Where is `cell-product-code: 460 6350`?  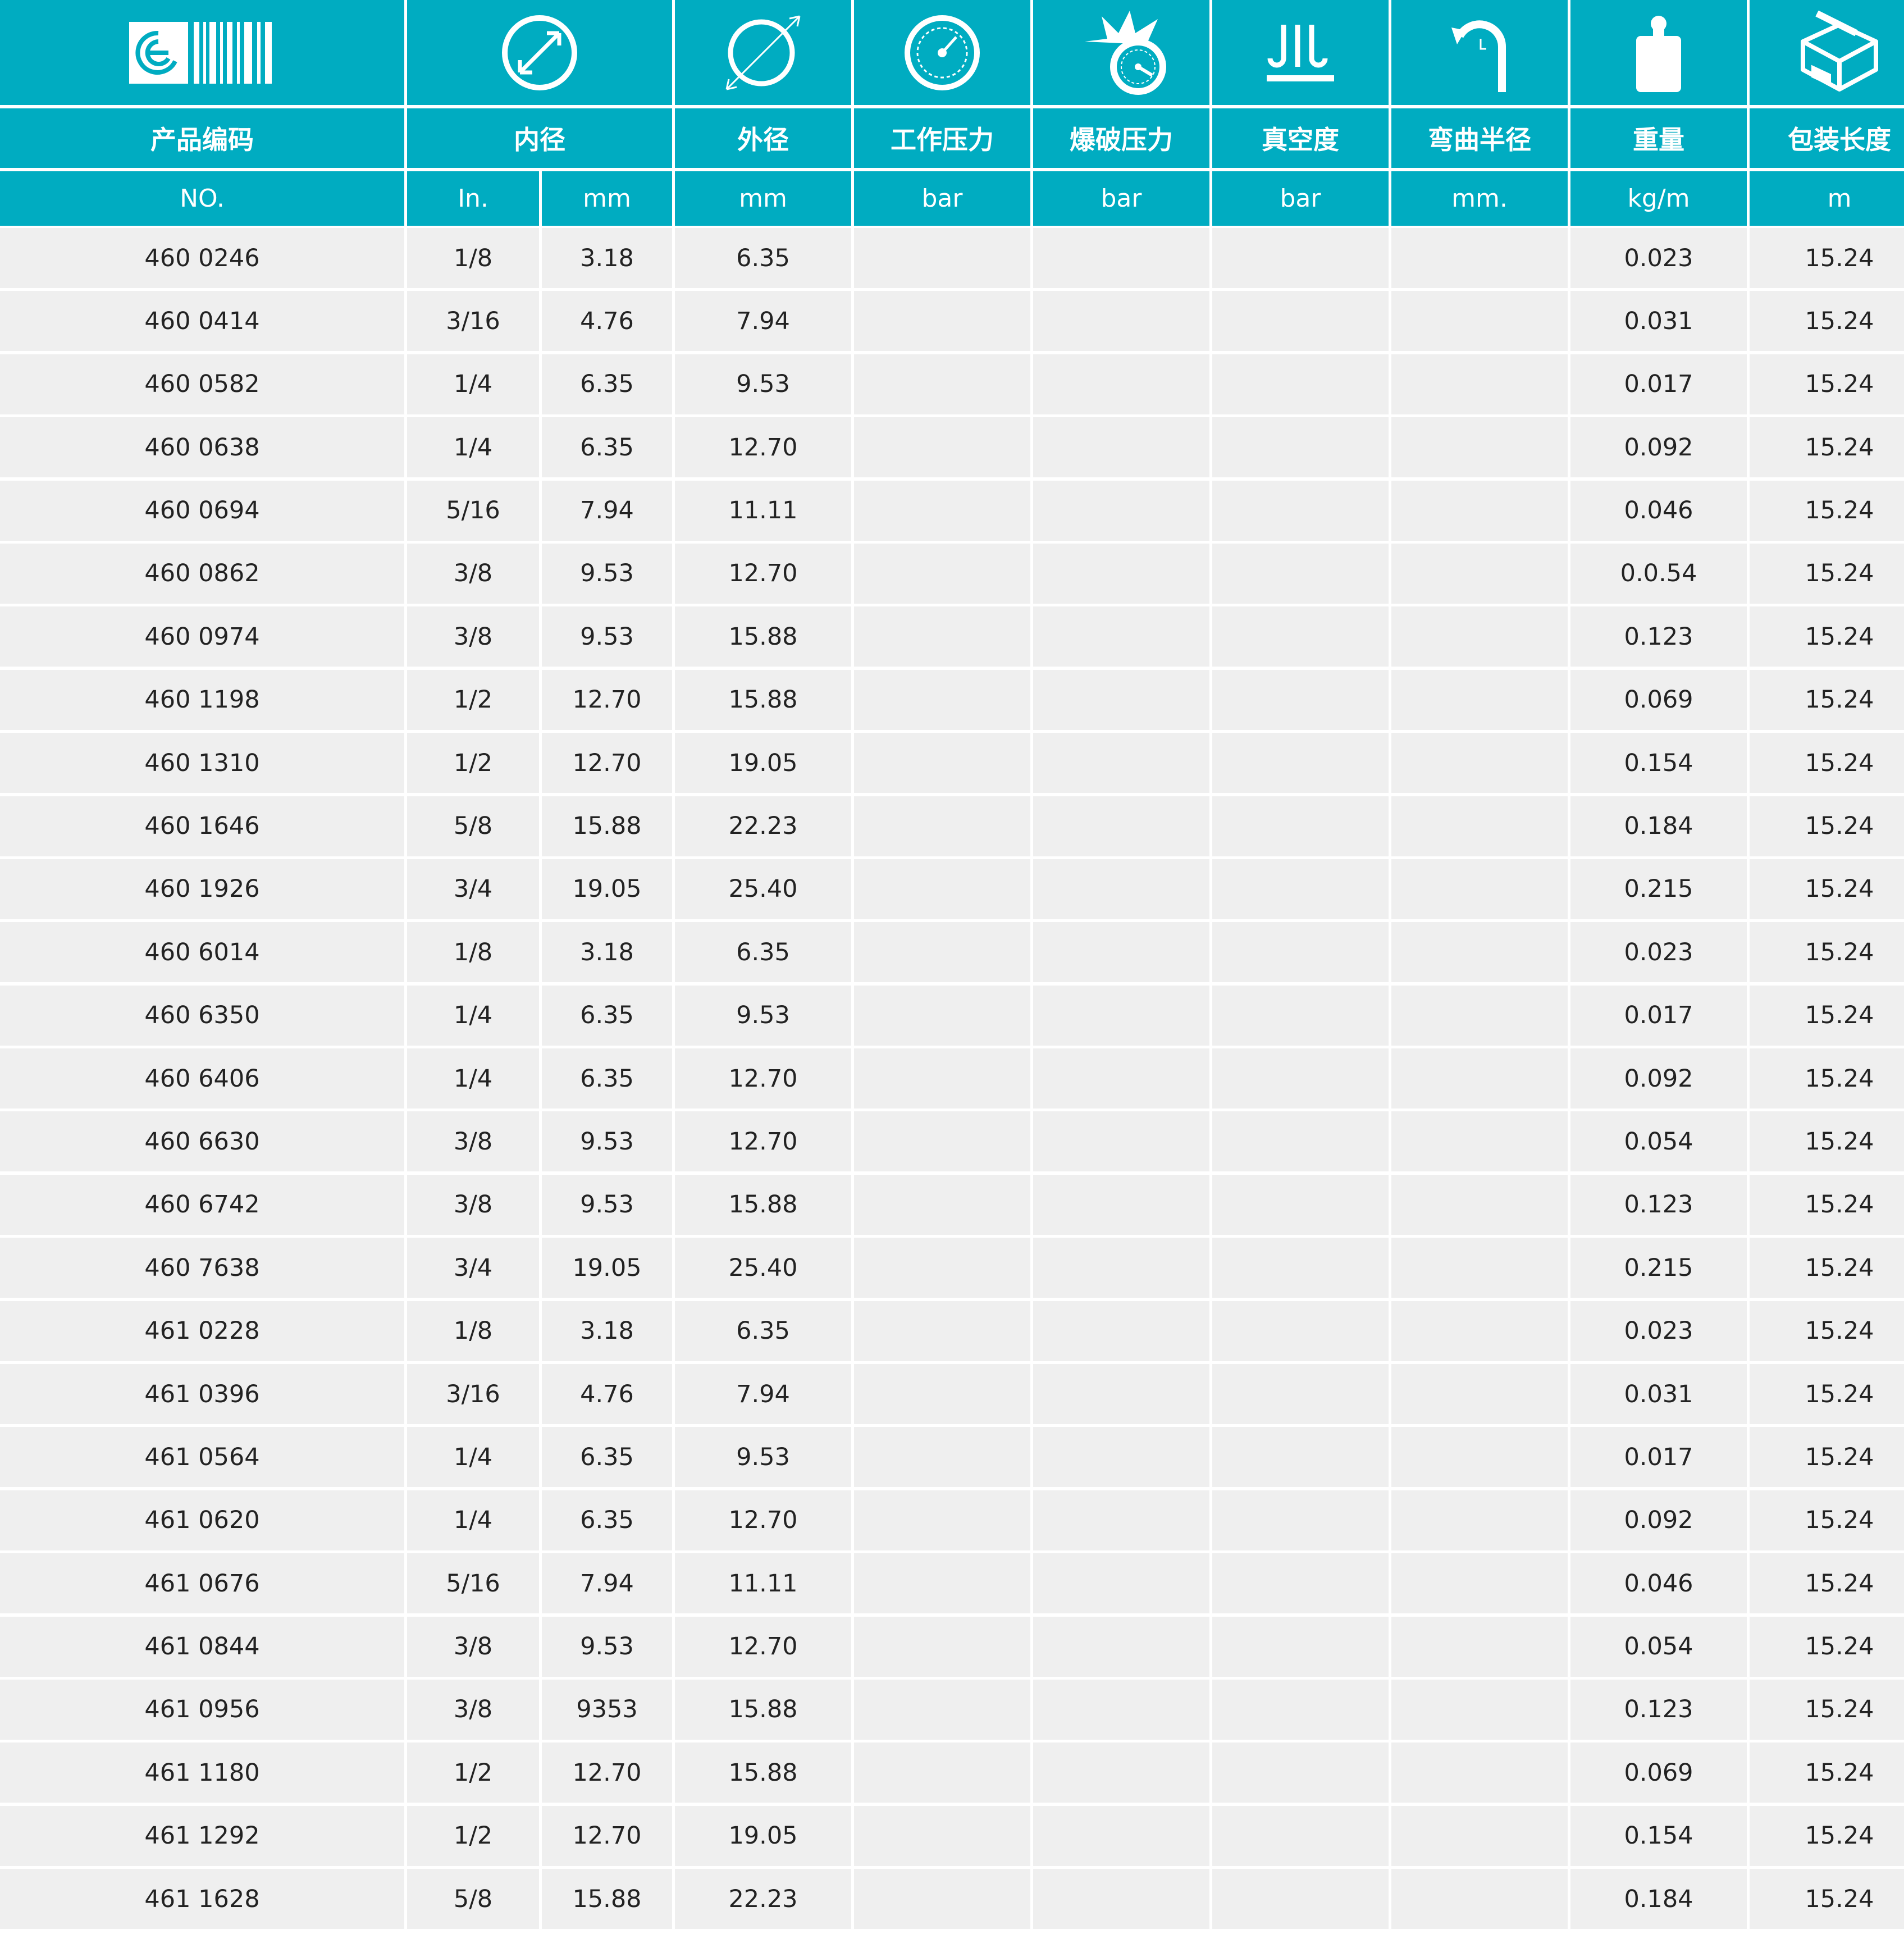
cell-product-code: 460 6350 is located at coordinates (202, 1015).